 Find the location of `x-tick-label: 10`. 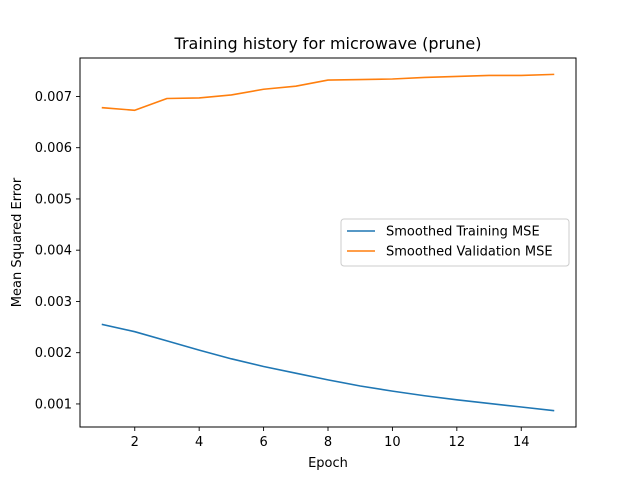

x-tick-label: 10 is located at coordinates (392, 442).